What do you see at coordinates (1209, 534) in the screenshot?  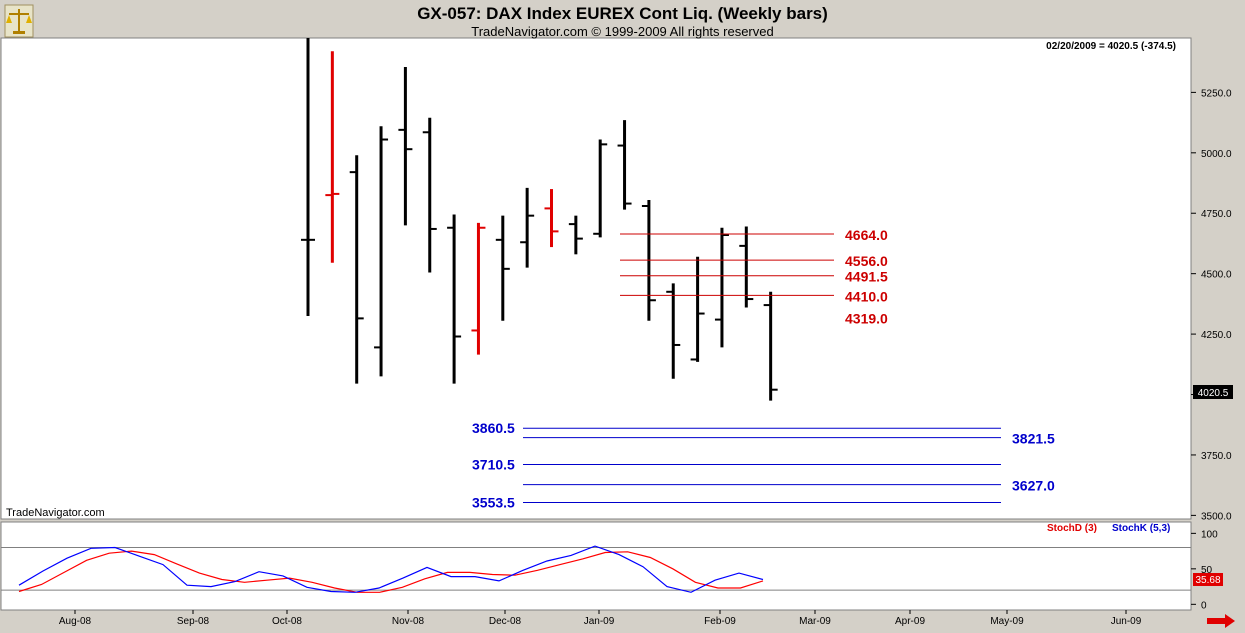 I see `stoch-y-tick-label: 100` at bounding box center [1209, 534].